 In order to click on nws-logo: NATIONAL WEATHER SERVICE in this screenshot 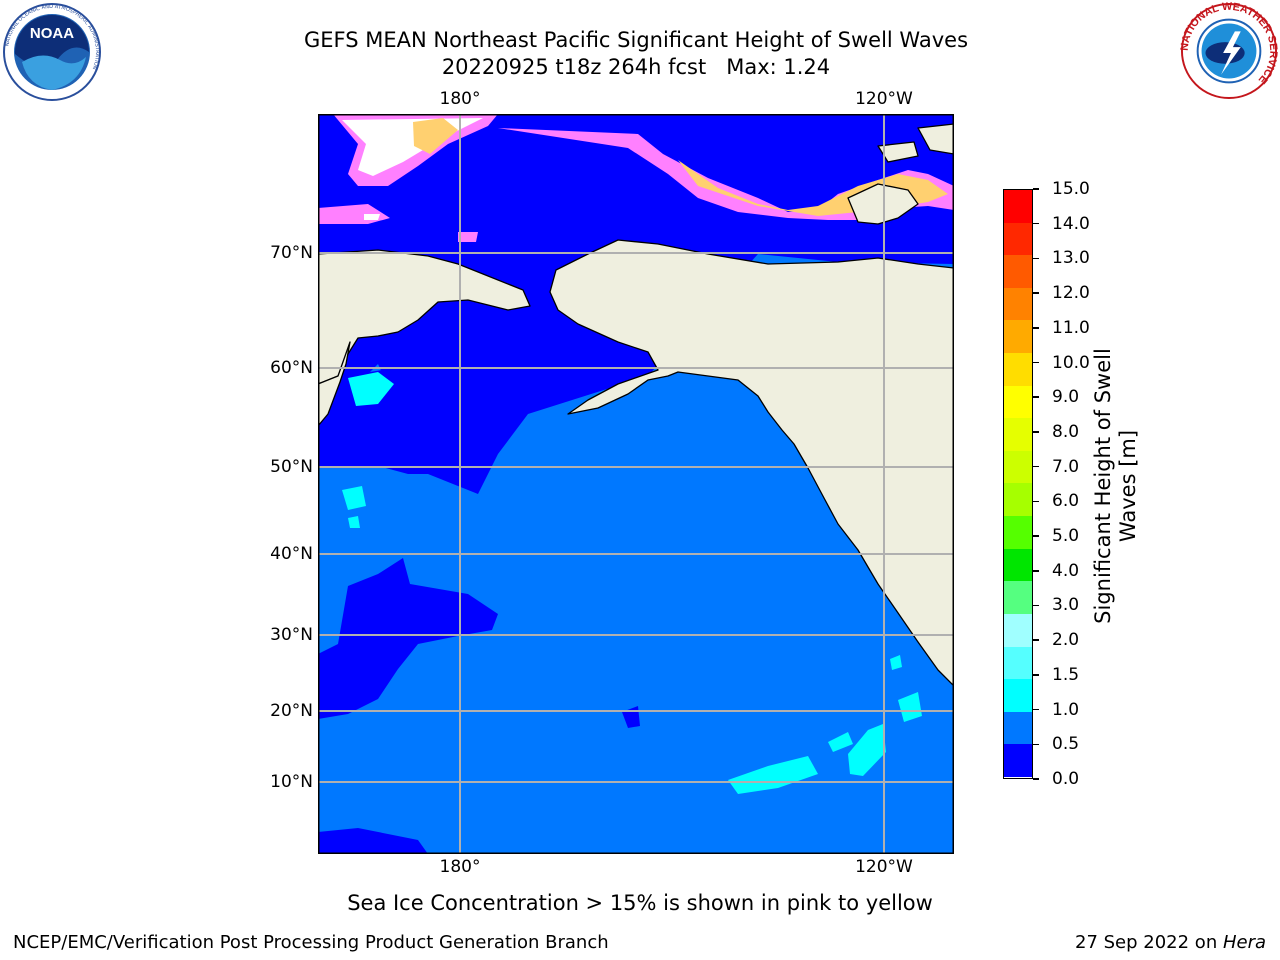, I will do `click(1229, 51)`.